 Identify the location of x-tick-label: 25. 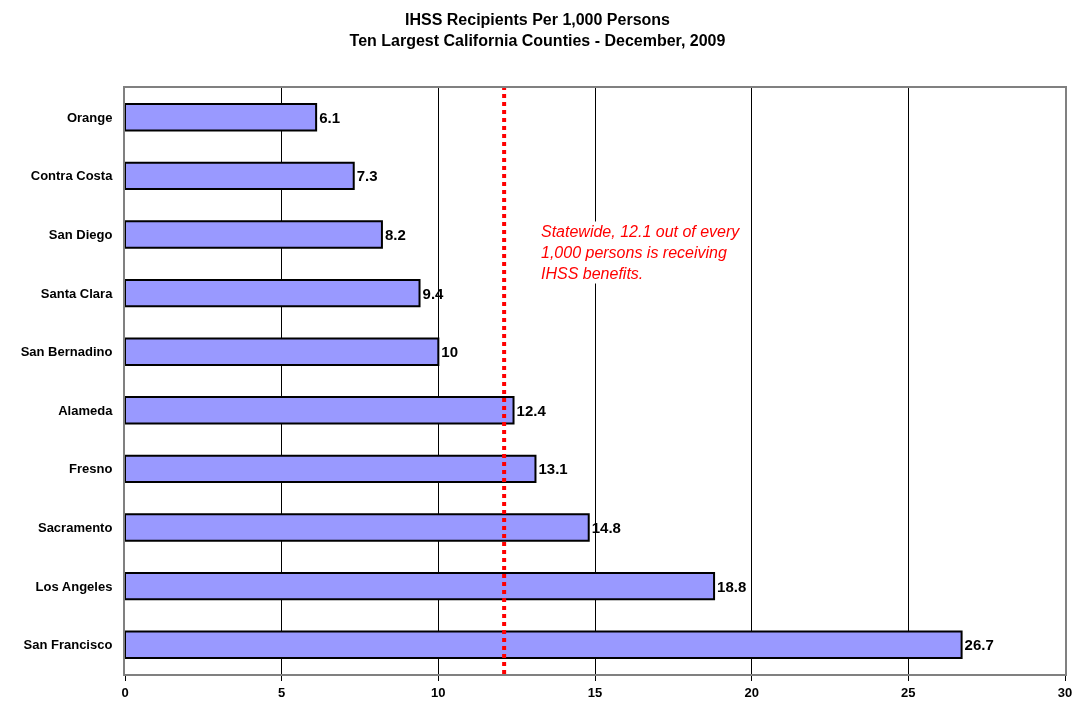
(908, 692).